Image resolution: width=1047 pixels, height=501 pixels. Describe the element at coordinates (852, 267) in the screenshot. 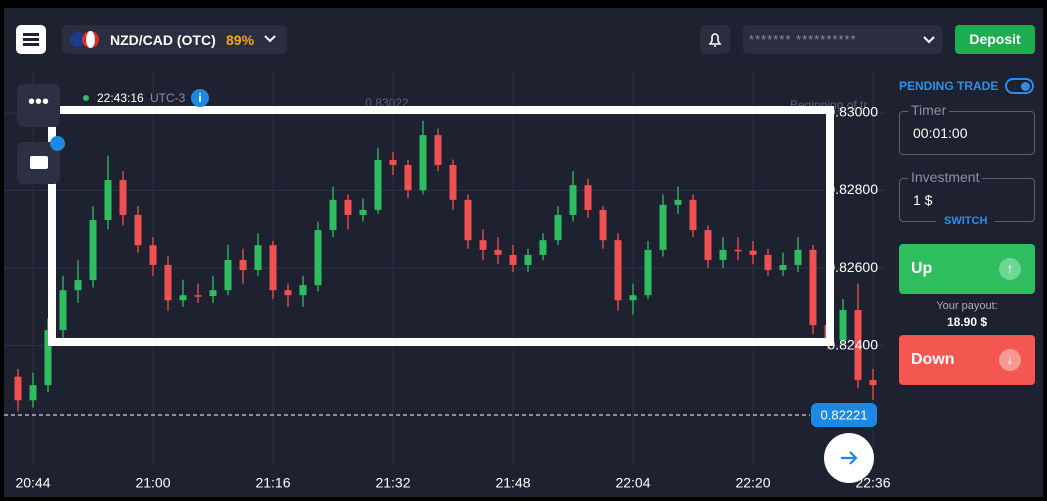

I see `y-tick-label: 0.82600` at that location.